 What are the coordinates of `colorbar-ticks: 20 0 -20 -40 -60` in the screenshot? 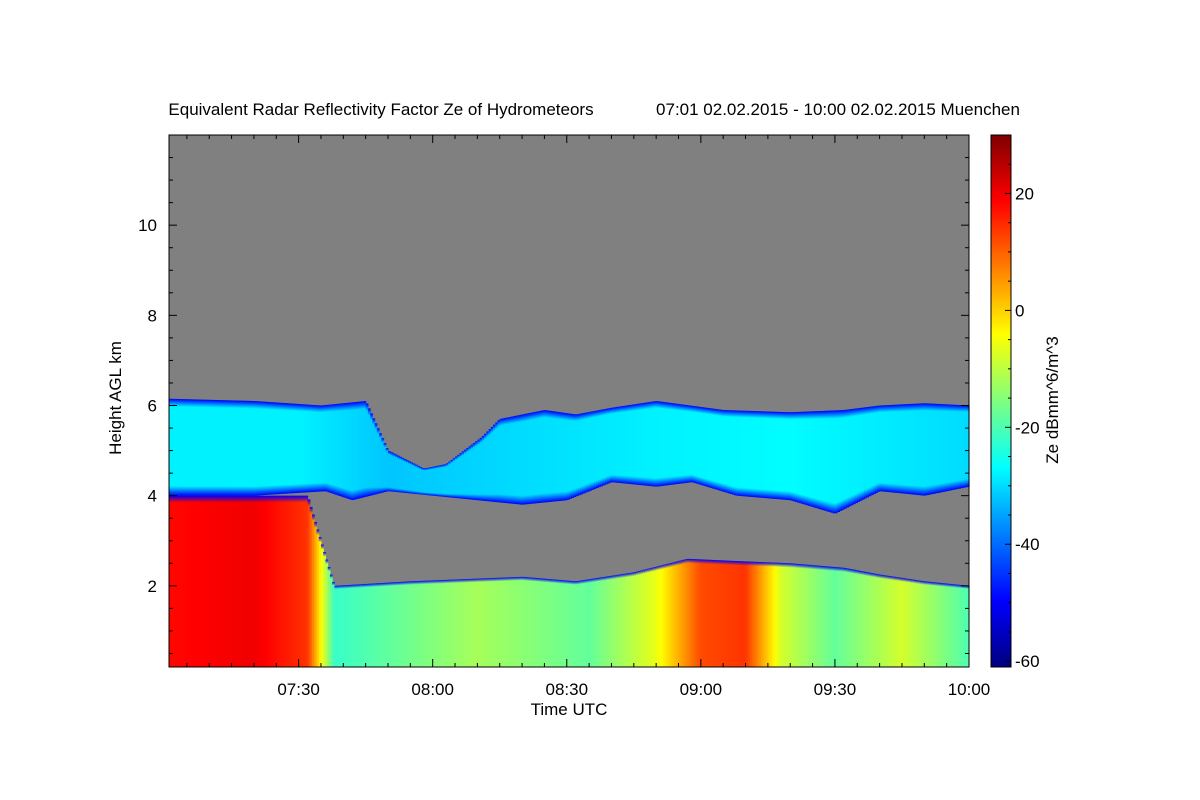 It's located at (1022, 402).